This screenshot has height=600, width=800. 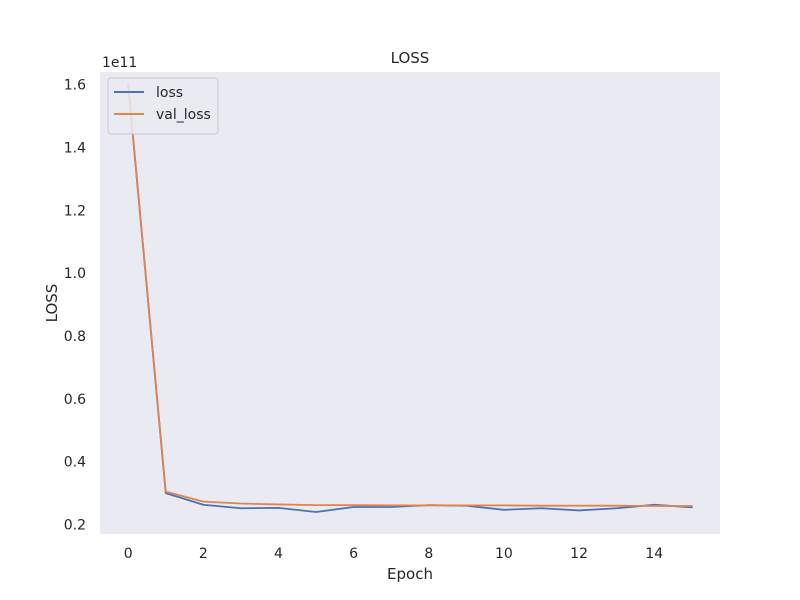 I want to click on y-tick-label: 0.2, so click(x=75, y=526).